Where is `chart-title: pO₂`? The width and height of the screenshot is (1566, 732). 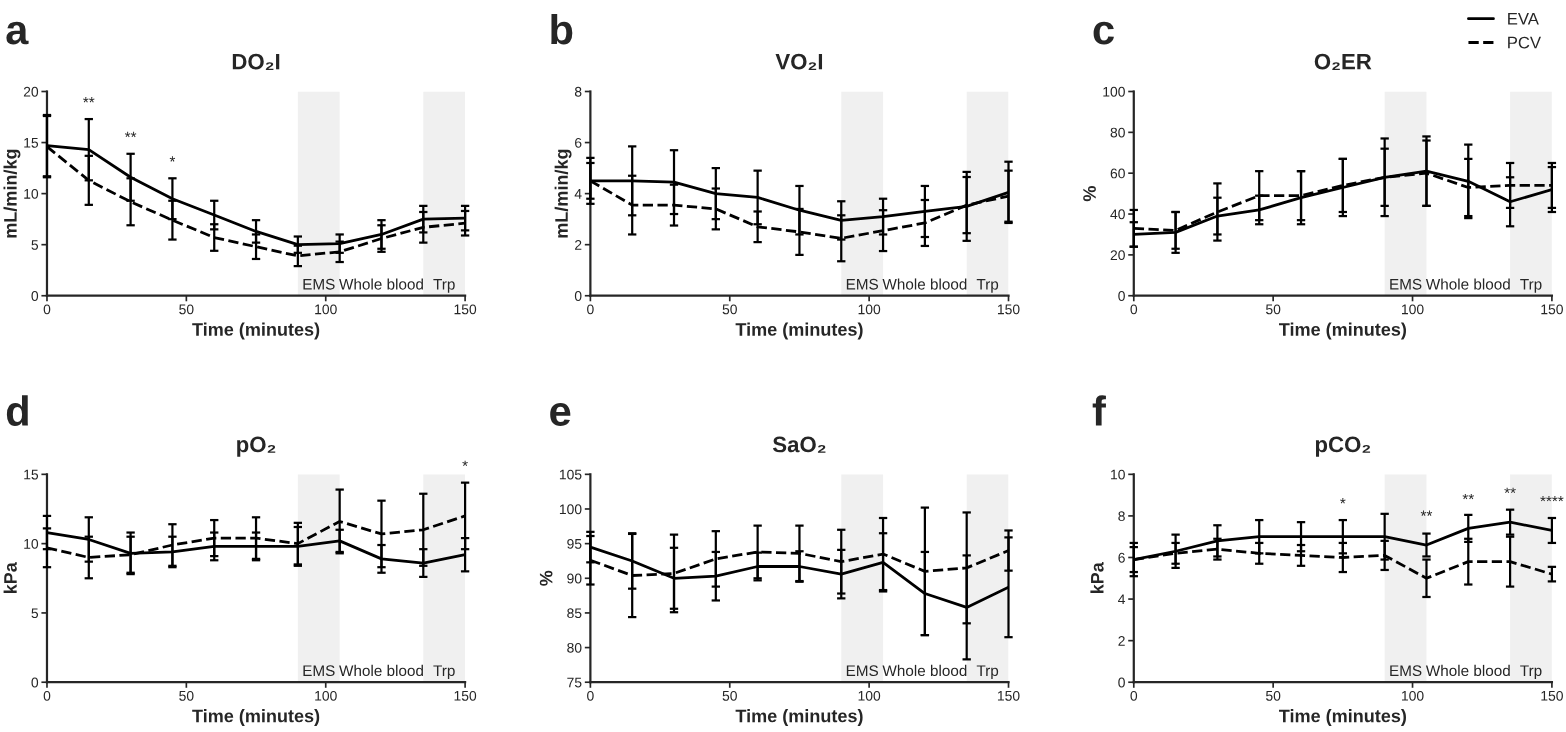
chart-title: pO₂ is located at coordinates (256, 446).